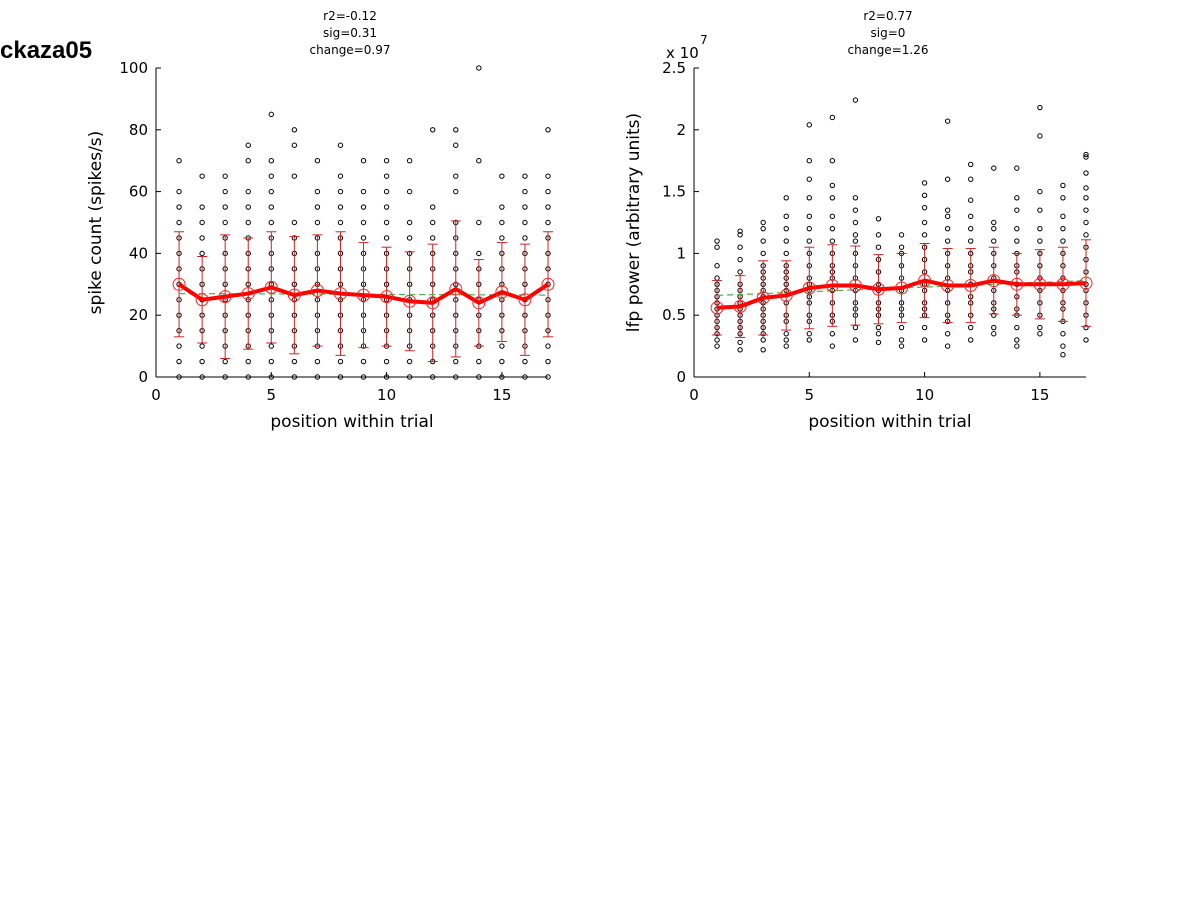 This screenshot has height=901, width=1200. What do you see at coordinates (694, 395) in the screenshot?
I see `lfp-x-tick-label: 0` at bounding box center [694, 395].